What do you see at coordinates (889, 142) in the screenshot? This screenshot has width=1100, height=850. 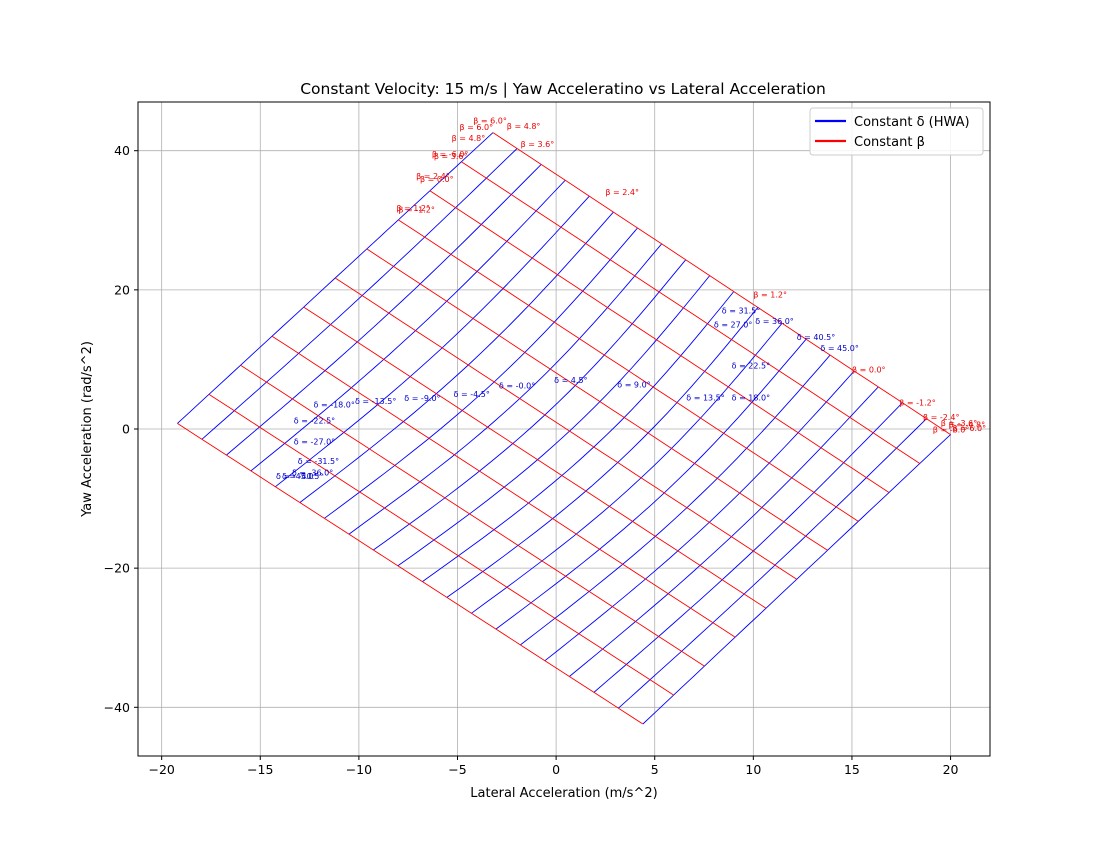 I see `legend-beta-label: Constant β` at bounding box center [889, 142].